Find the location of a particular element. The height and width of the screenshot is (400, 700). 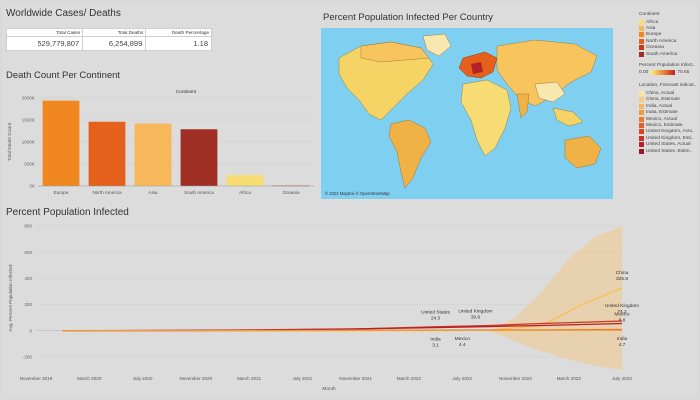

bar-category-label: Europe is located at coordinates (61, 192).